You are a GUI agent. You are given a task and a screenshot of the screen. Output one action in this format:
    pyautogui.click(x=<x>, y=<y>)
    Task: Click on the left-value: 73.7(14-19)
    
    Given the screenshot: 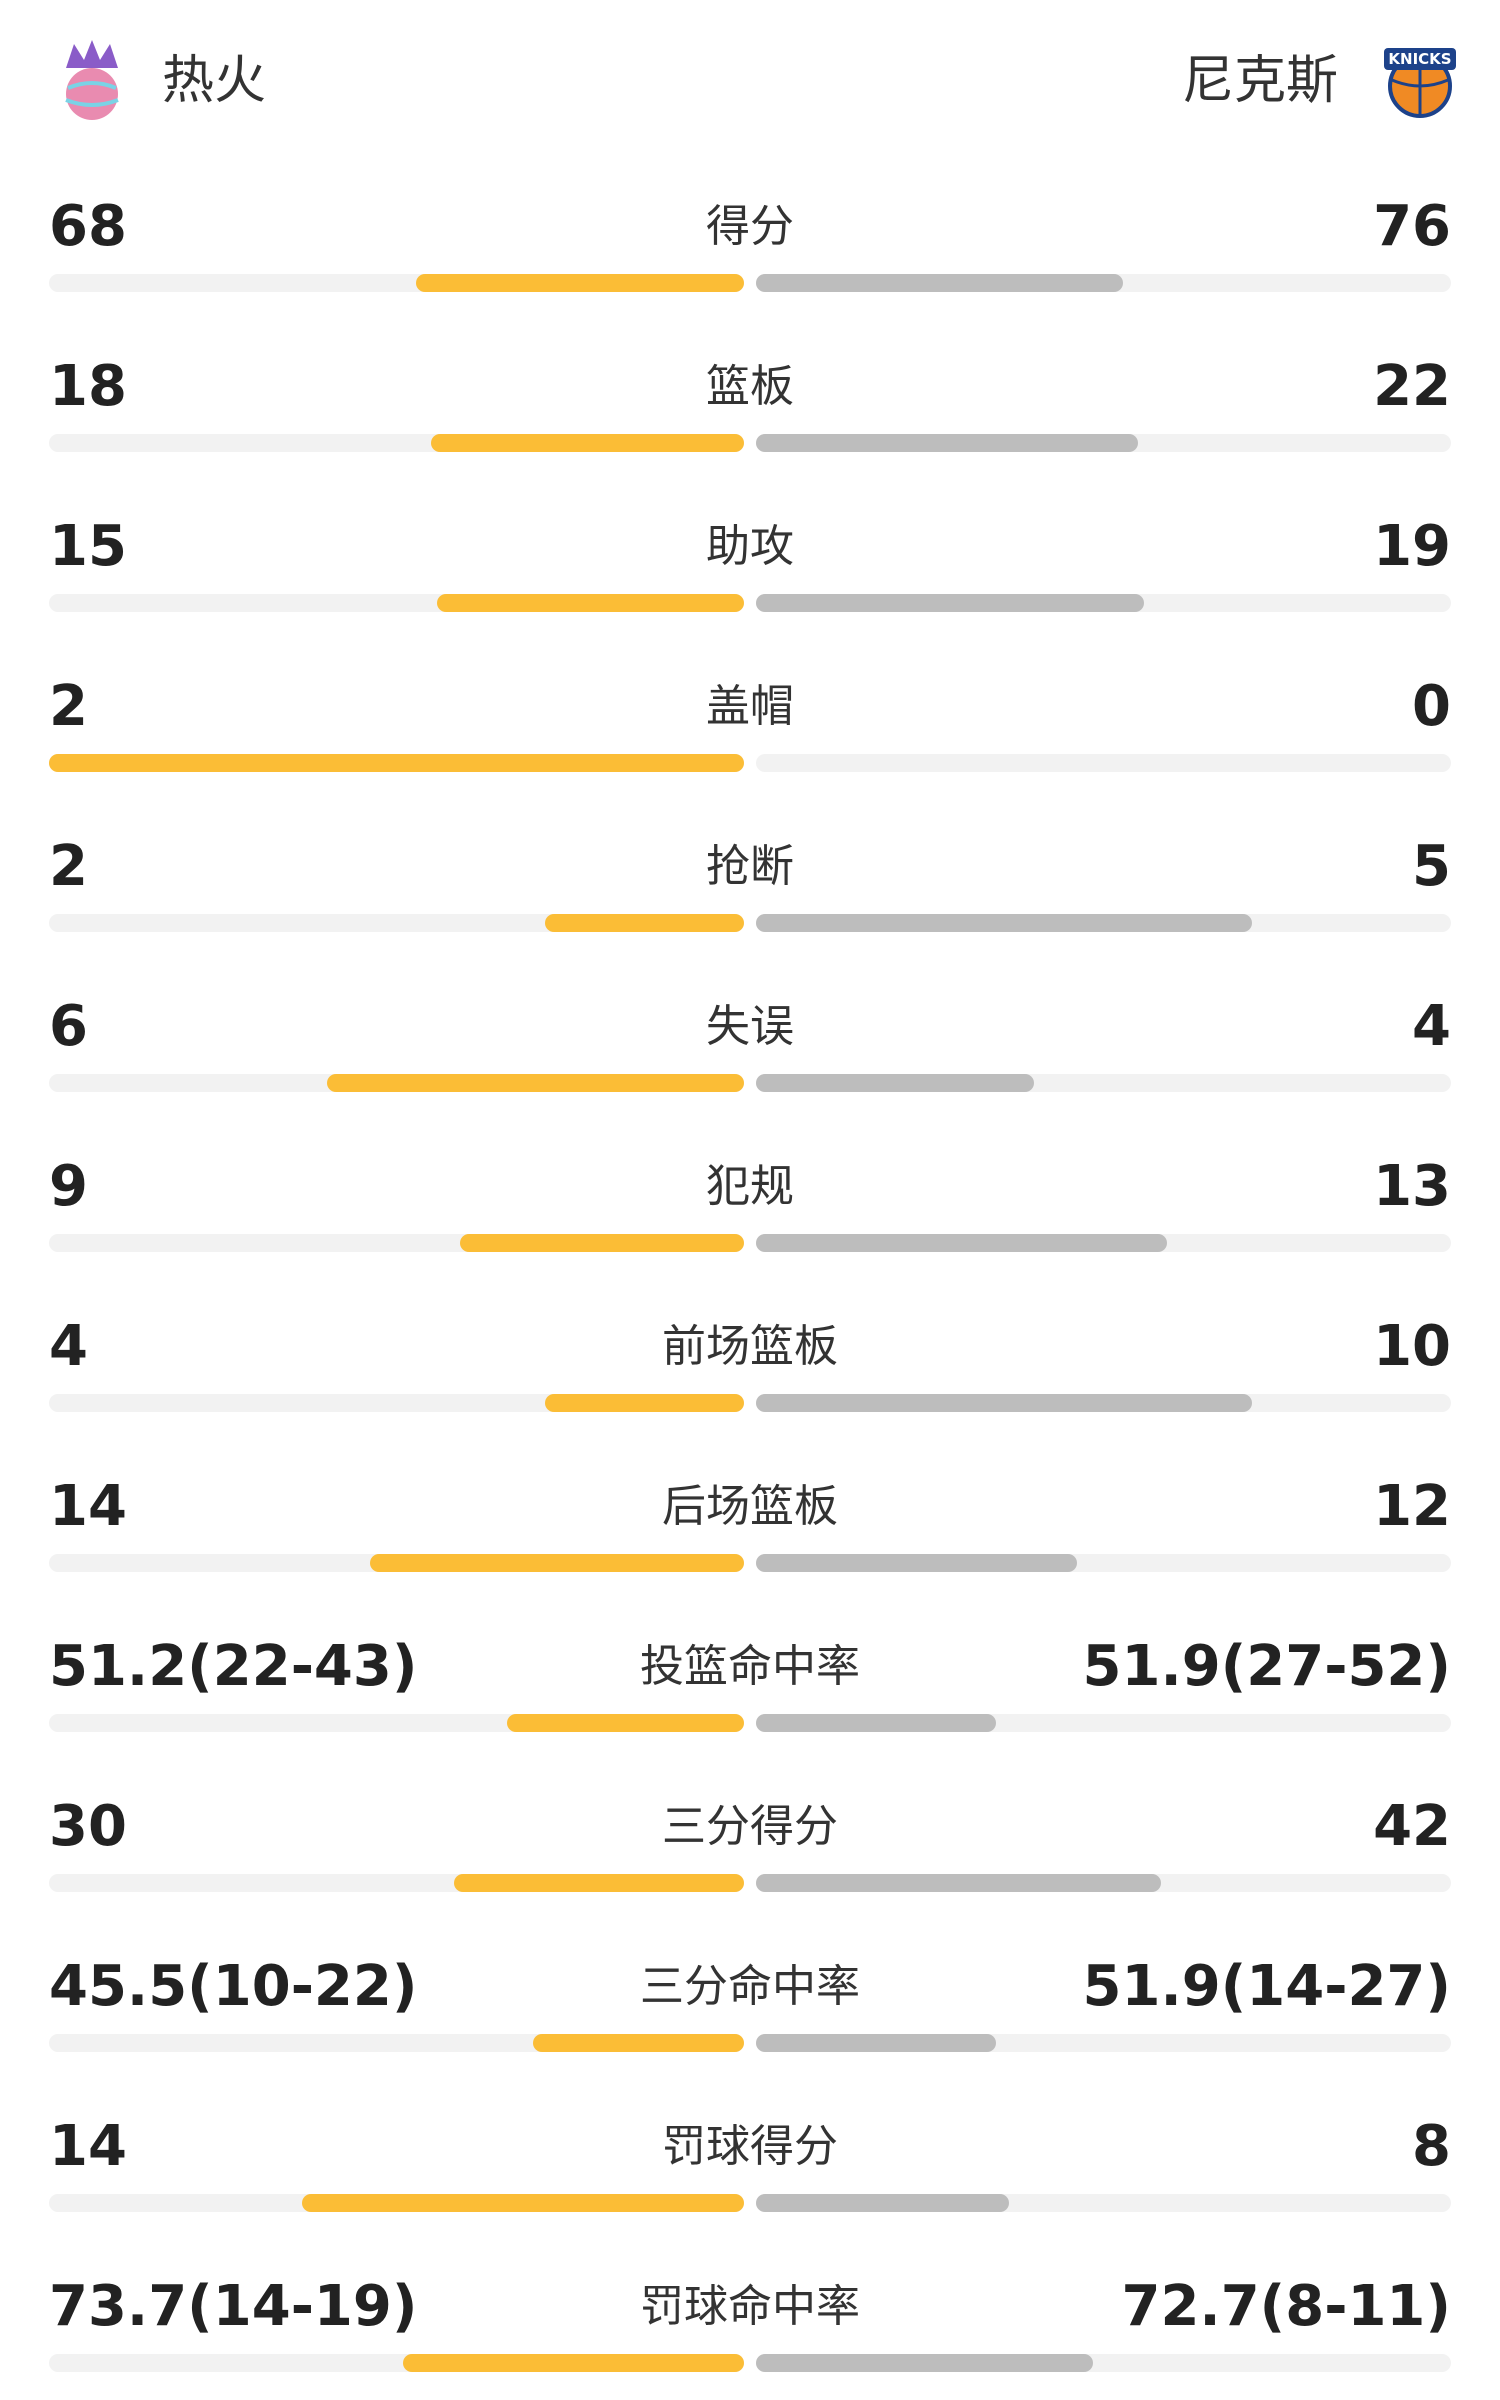 What is the action you would take?
    pyautogui.click(x=233, y=2306)
    